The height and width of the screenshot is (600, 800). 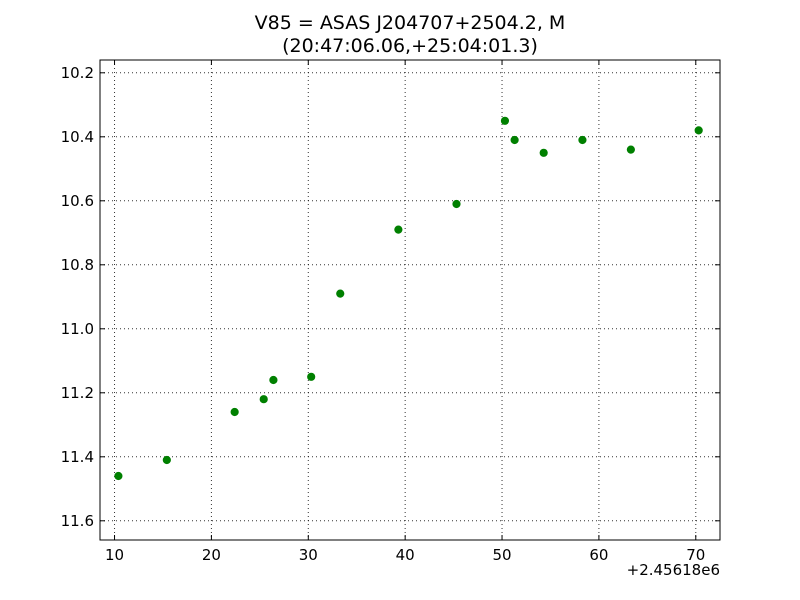 What do you see at coordinates (673, 570) in the screenshot?
I see `x-axis-offset-label: +2.45618e6` at bounding box center [673, 570].